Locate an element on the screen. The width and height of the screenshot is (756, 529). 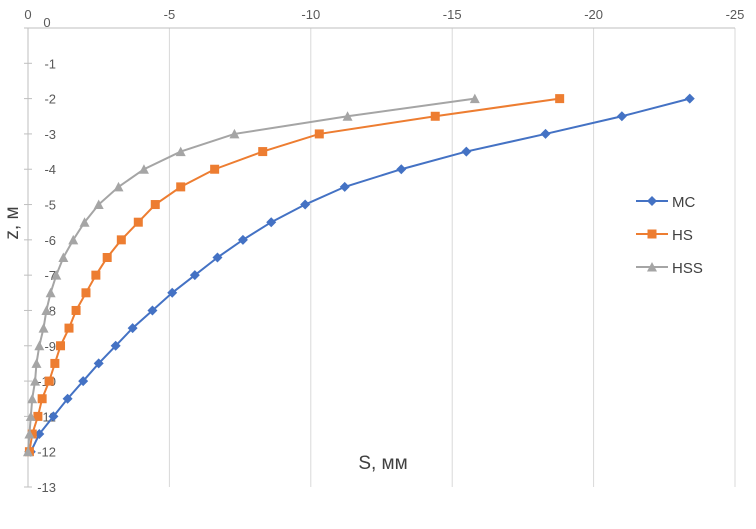
legend-label-mc: MC is located at coordinates (683, 202).